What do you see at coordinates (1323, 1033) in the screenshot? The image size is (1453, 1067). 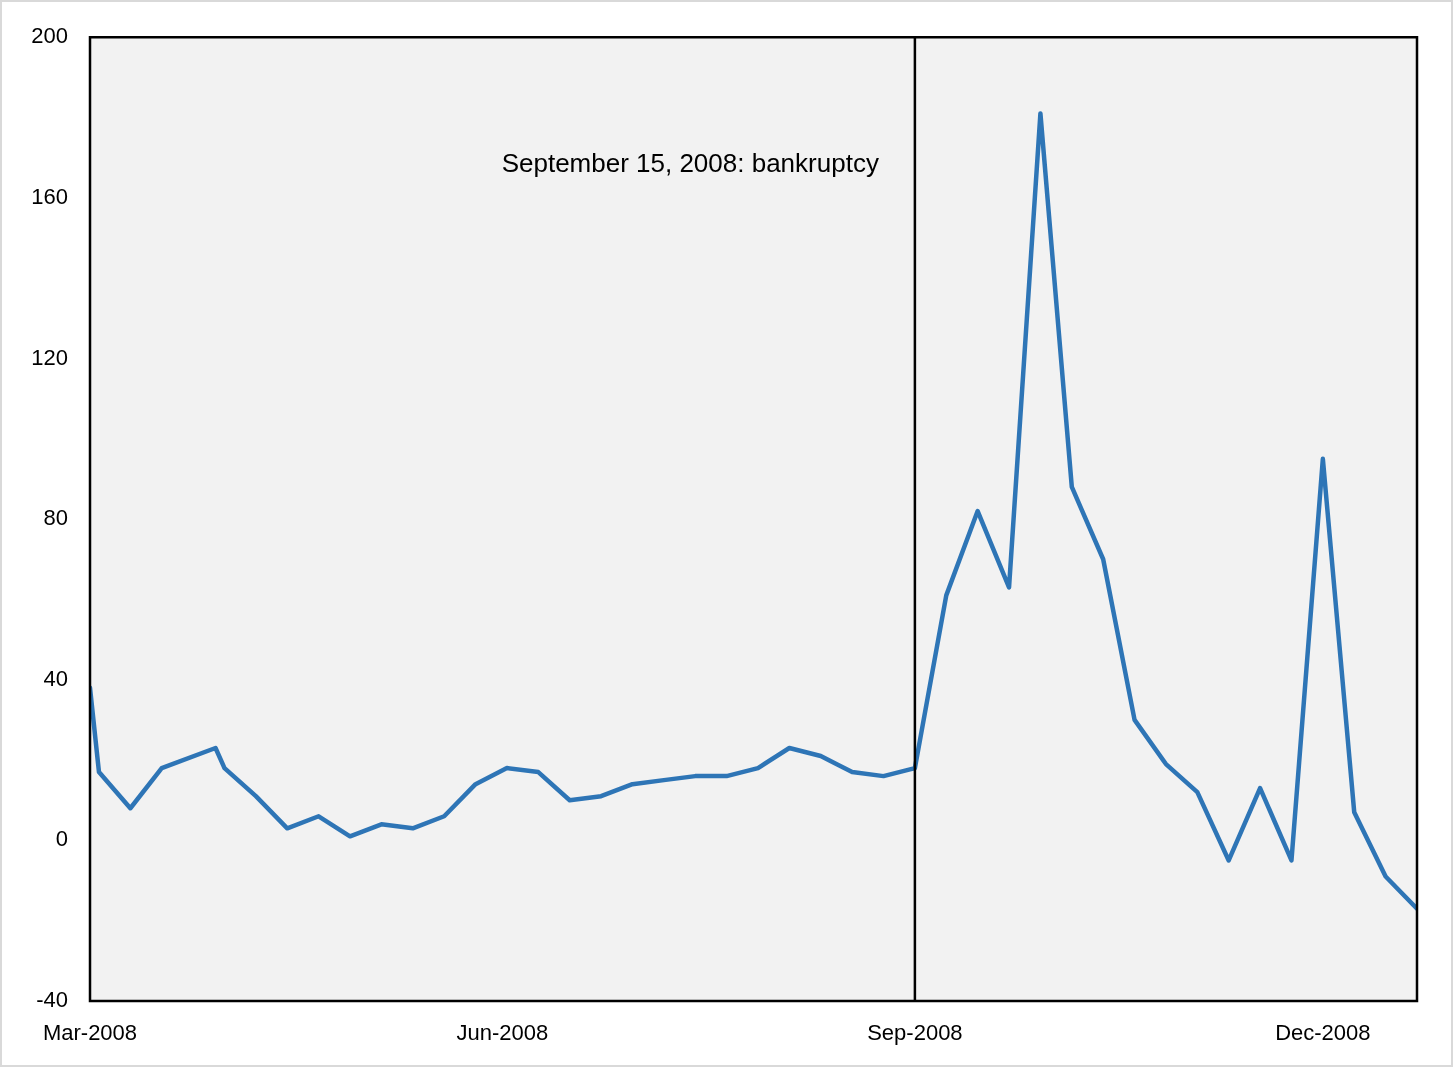 I see `x-tick-label: Dec-2008` at bounding box center [1323, 1033].